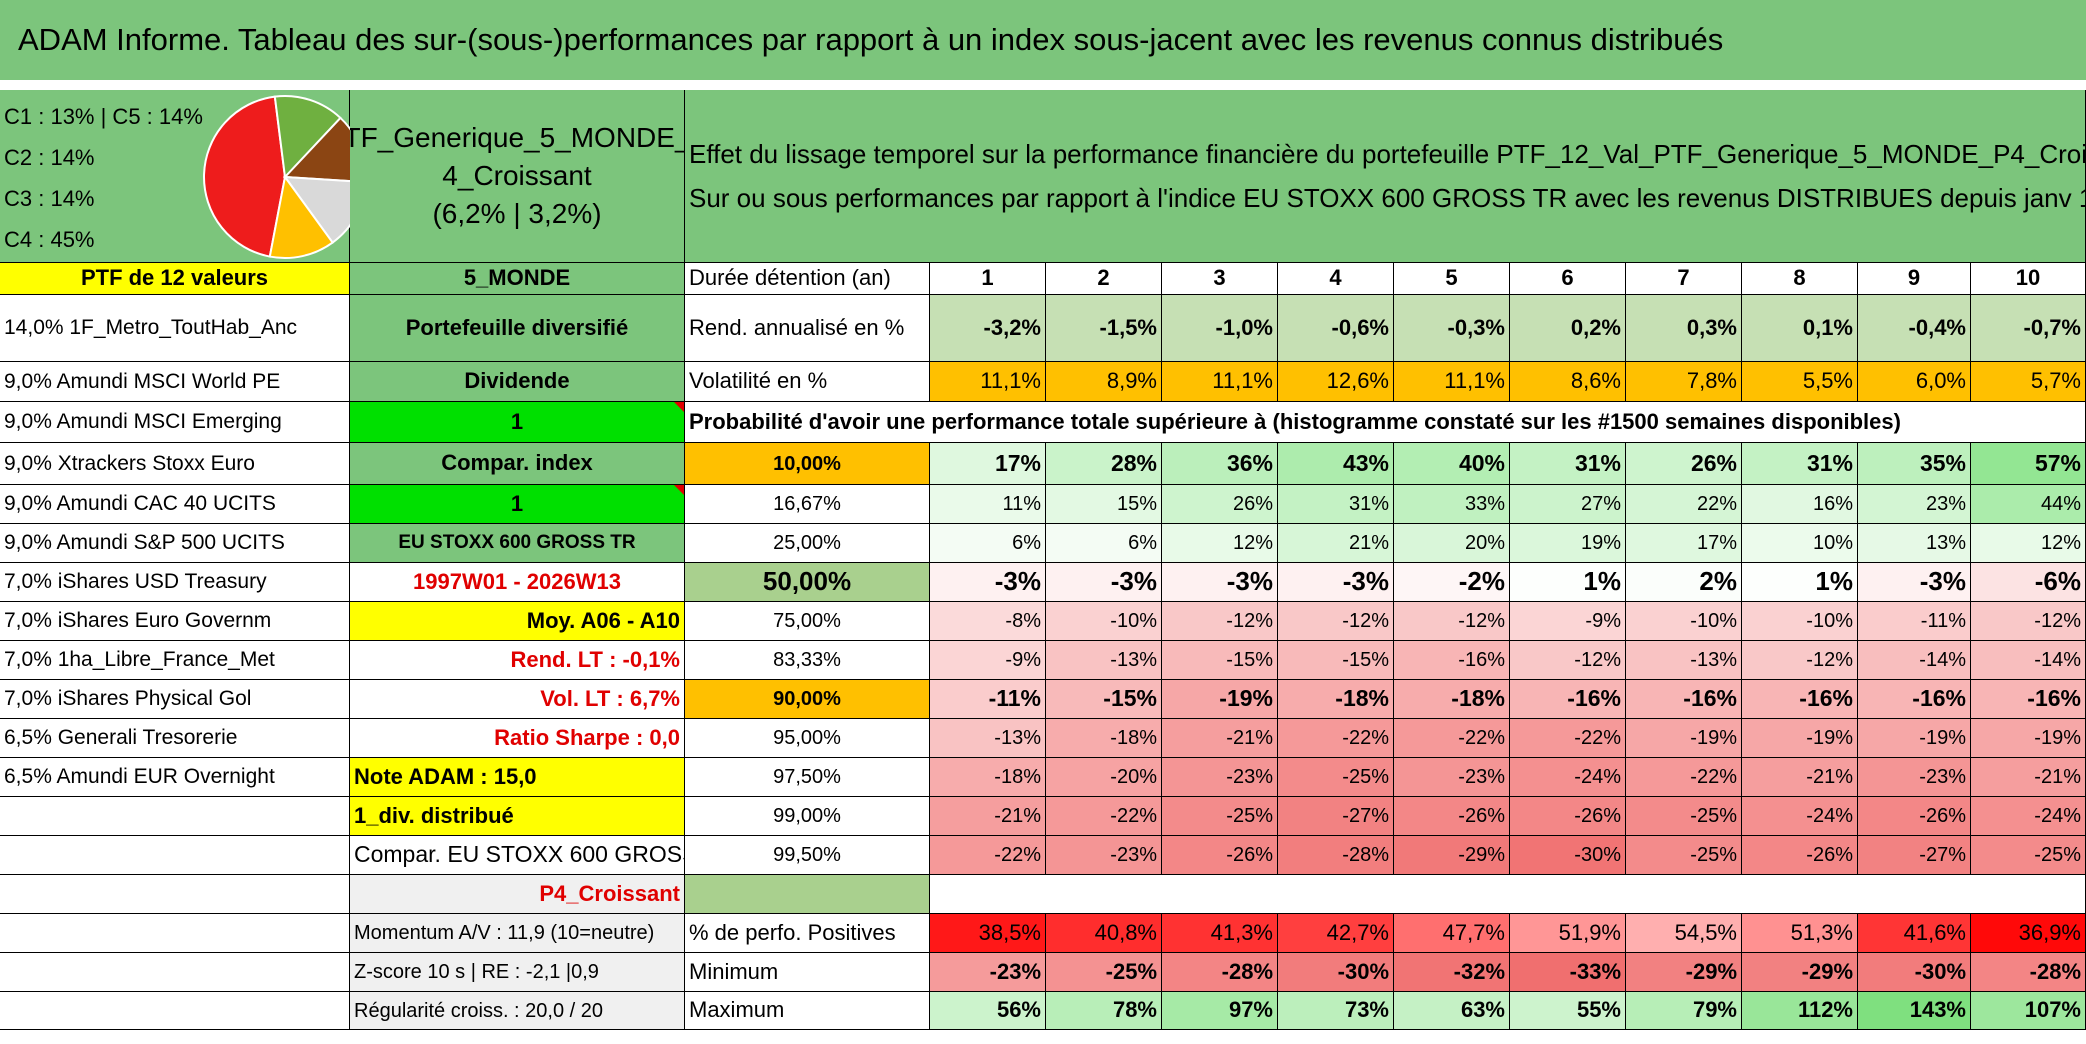  Describe the element at coordinates (1104, 972) in the screenshot. I see `min-value: -25%` at that location.